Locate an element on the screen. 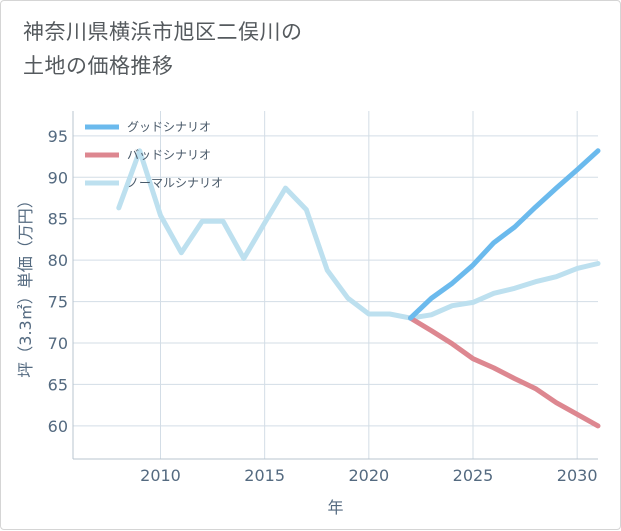 The width and height of the screenshot is (621, 531). y-axis-title: 坪（3.3㎡）単価（万円） is located at coordinates (25, 284).